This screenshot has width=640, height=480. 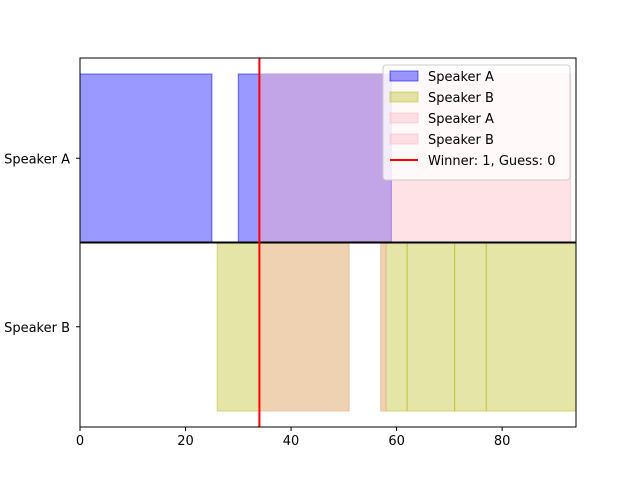 What do you see at coordinates (291, 441) in the screenshot?
I see `x-tick-label-2: 40` at bounding box center [291, 441].